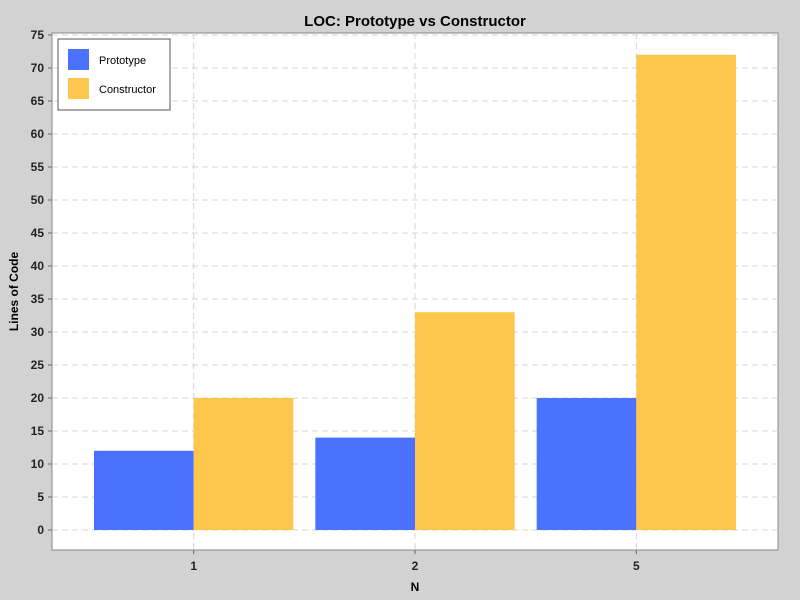 This screenshot has height=600, width=800. What do you see at coordinates (38, 167) in the screenshot?
I see `y-tick-label: 55` at bounding box center [38, 167].